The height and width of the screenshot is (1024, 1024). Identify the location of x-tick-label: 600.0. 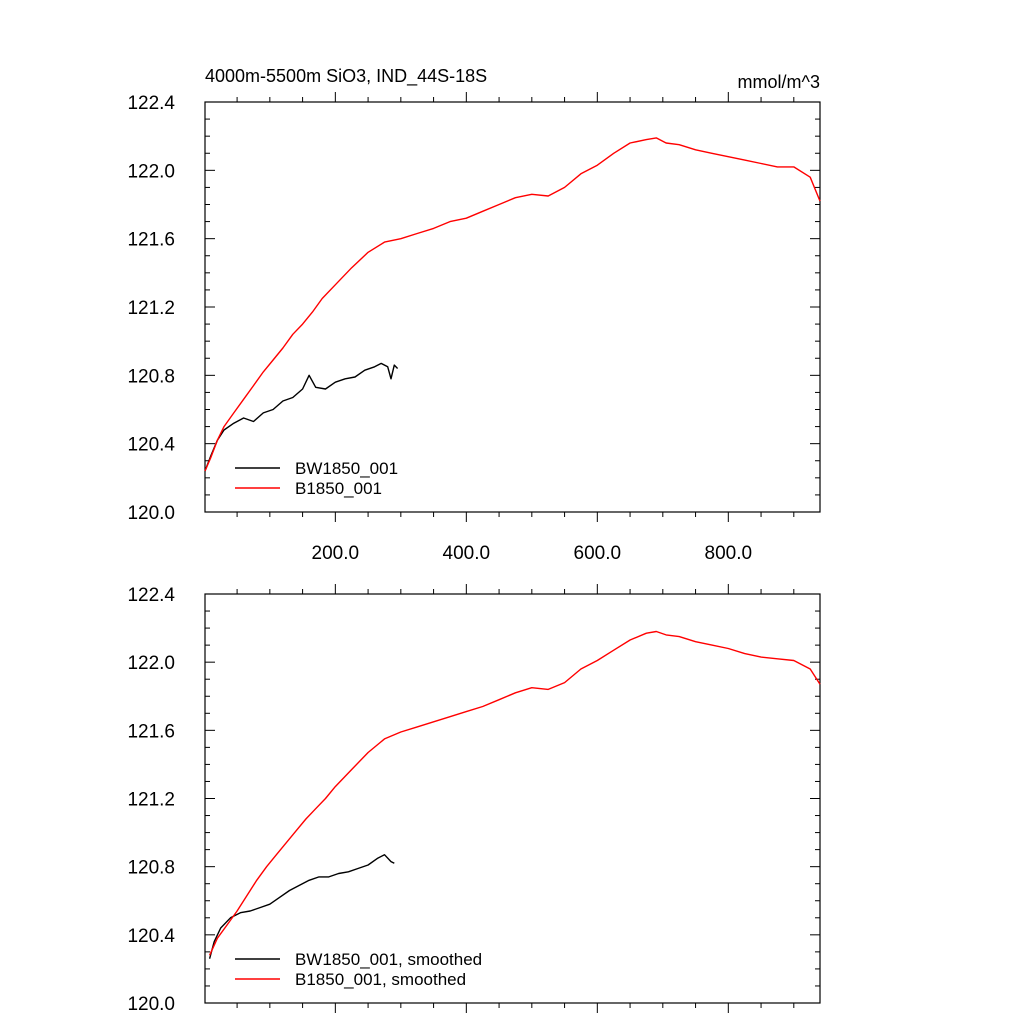
(598, 553).